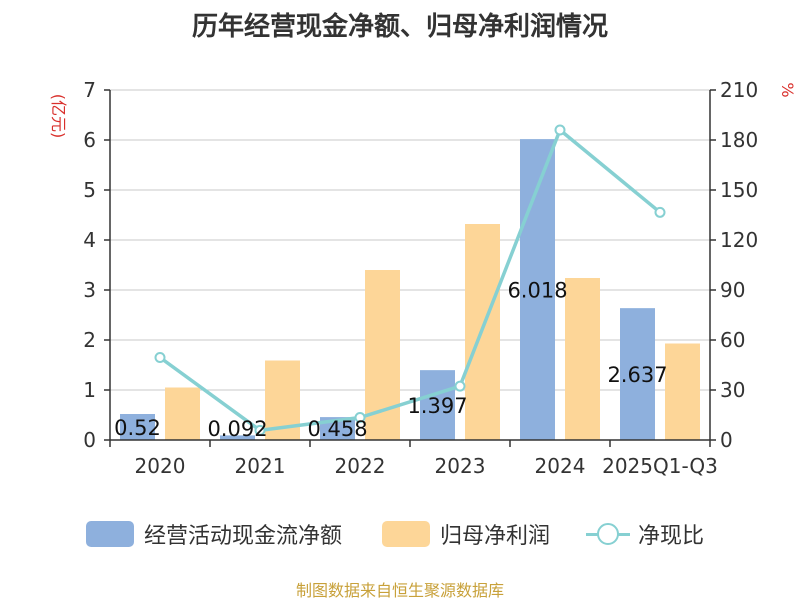 The width and height of the screenshot is (800, 601). Describe the element at coordinates (732, 390) in the screenshot. I see `y-right-tick-label: 30` at that location.